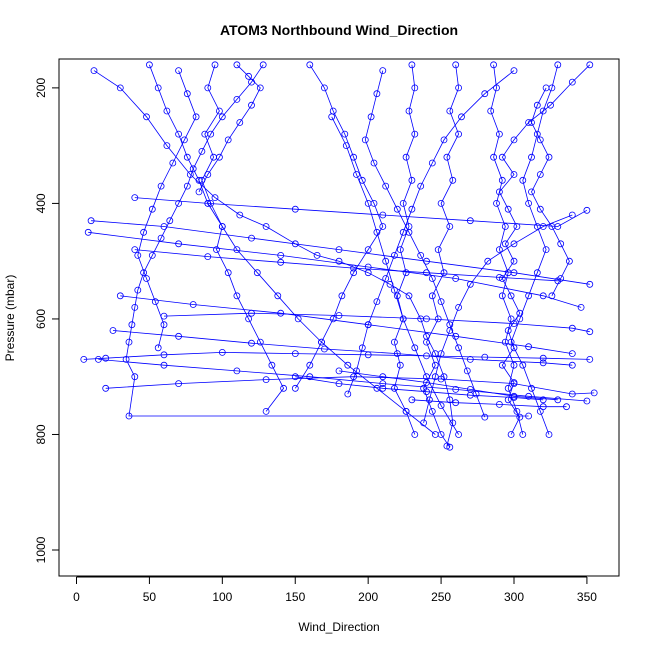 Image resolution: width=650 pixels, height=650 pixels. Describe the element at coordinates (150, 597) in the screenshot. I see `x-tick-label: 50` at that location.